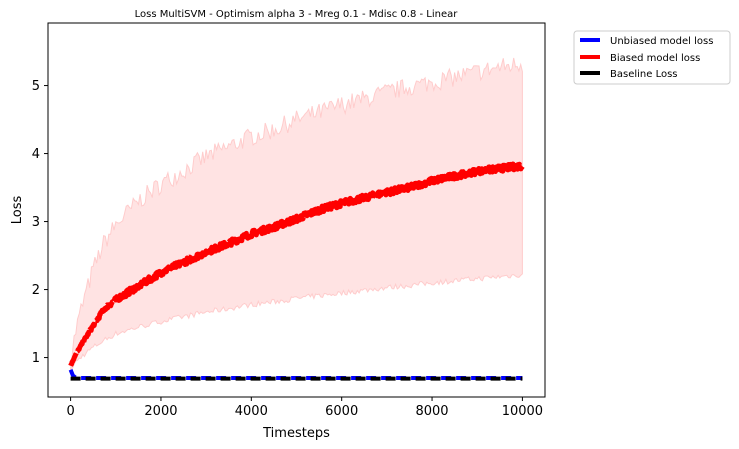 This screenshot has width=739, height=449. What do you see at coordinates (36, 86) in the screenshot?
I see `y-tick-label: 5` at bounding box center [36, 86].